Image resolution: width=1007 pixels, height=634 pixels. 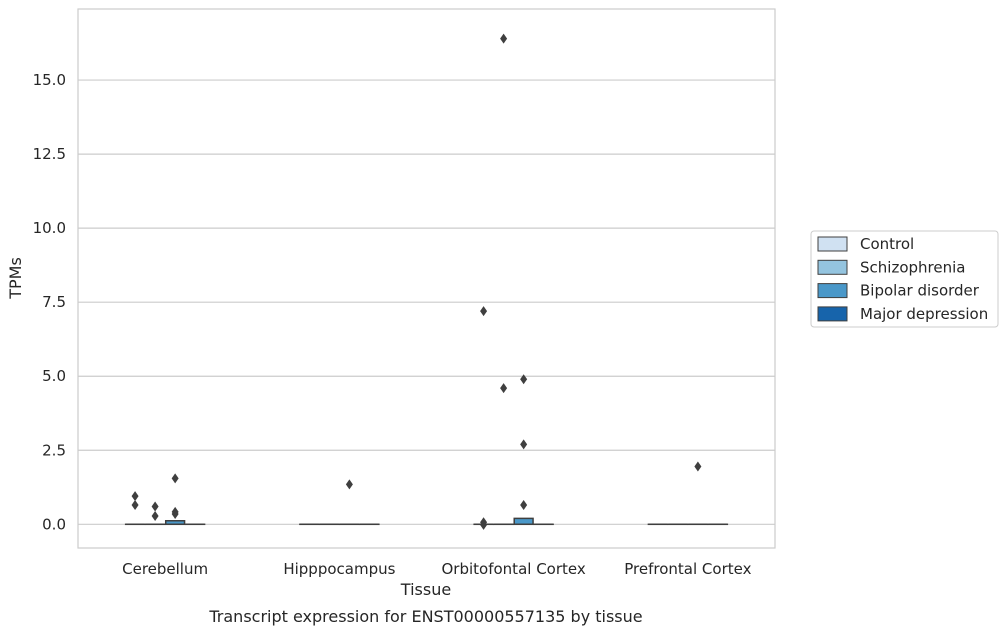 I want to click on y-tick-label: 12.5, so click(x=49, y=154).